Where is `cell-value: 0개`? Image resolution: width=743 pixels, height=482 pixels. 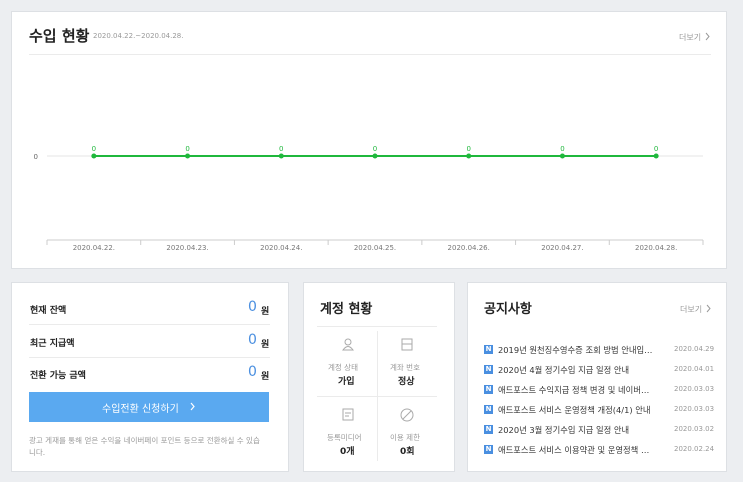 cell-value: 0개 is located at coordinates (347, 452).